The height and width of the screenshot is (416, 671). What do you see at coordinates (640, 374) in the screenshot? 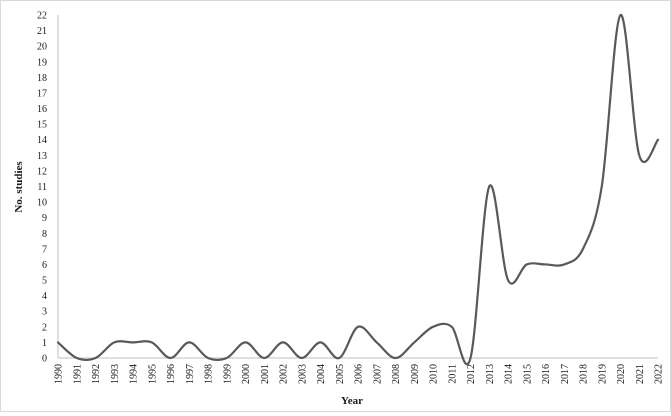
I see `x-tick-label: 2021` at bounding box center [640, 374].